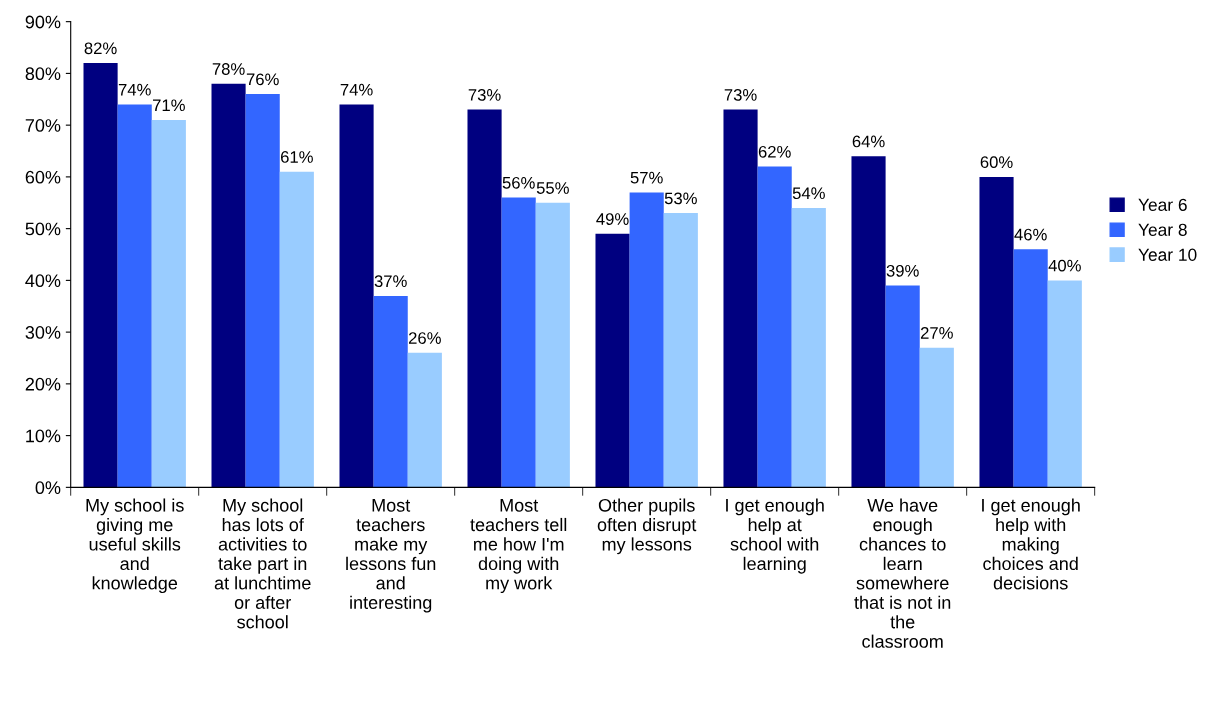 This screenshot has width=1219, height=722. What do you see at coordinates (518, 546) in the screenshot?
I see `x-tick-label: Most teachers tell me how I'm doing with my work` at bounding box center [518, 546].